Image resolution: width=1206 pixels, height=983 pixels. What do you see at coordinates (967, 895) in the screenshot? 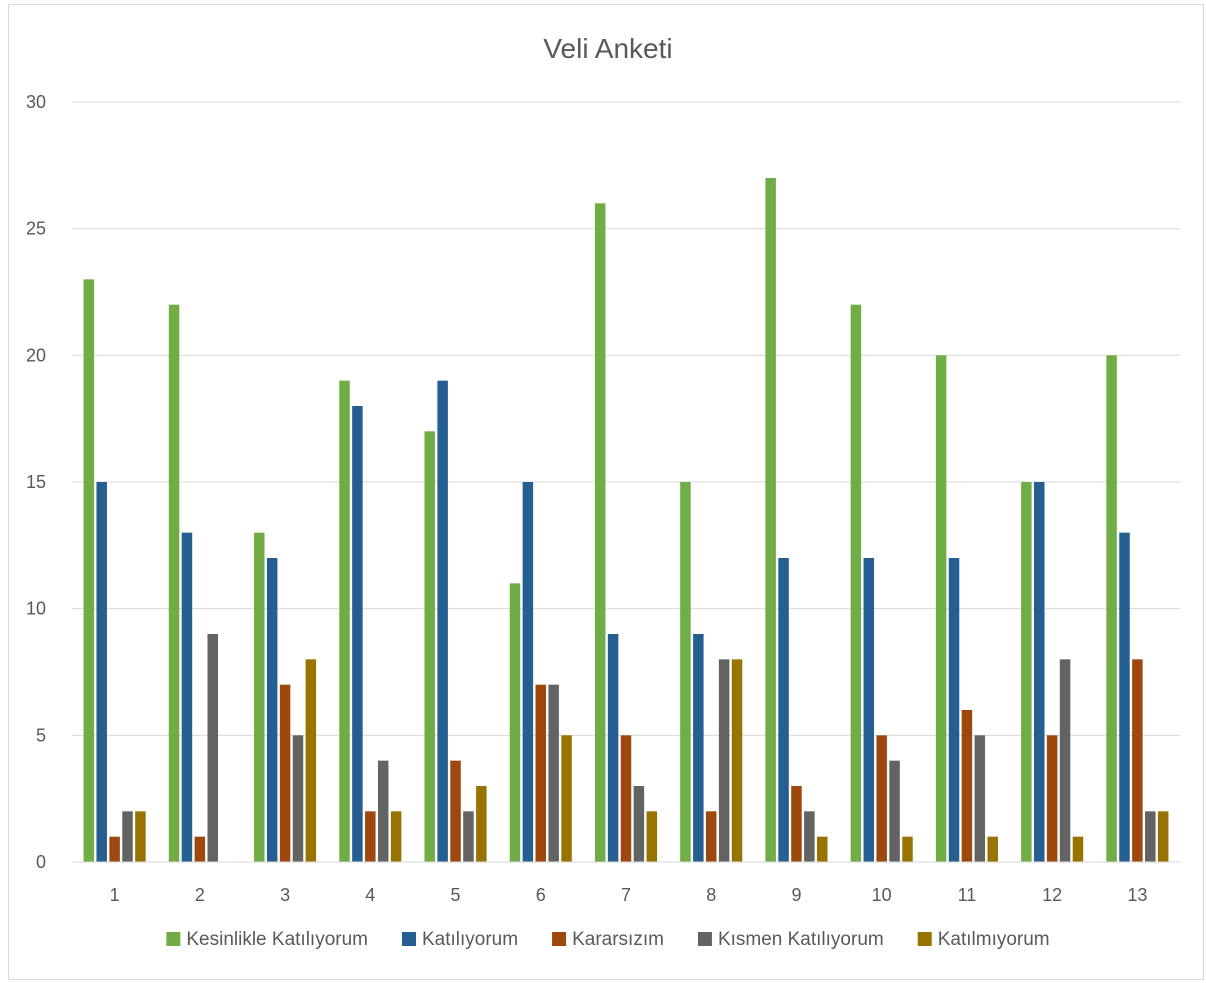
I see `x-tick-label: 11` at bounding box center [967, 895].